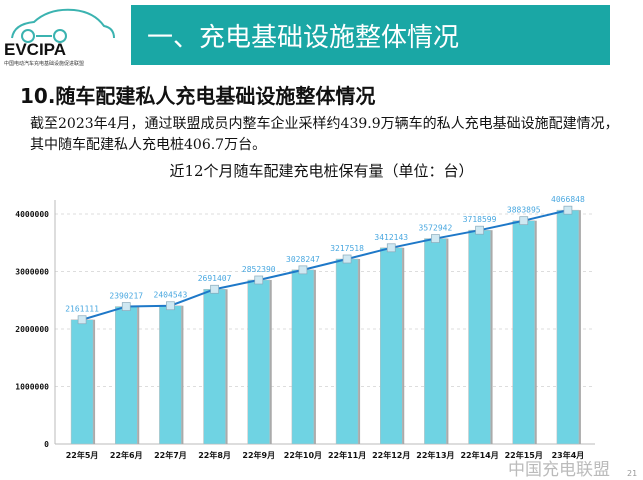 The width and height of the screenshot is (643, 480). What do you see at coordinates (347, 455) in the screenshot?
I see `x-tick-label: 22年11月` at bounding box center [347, 455].